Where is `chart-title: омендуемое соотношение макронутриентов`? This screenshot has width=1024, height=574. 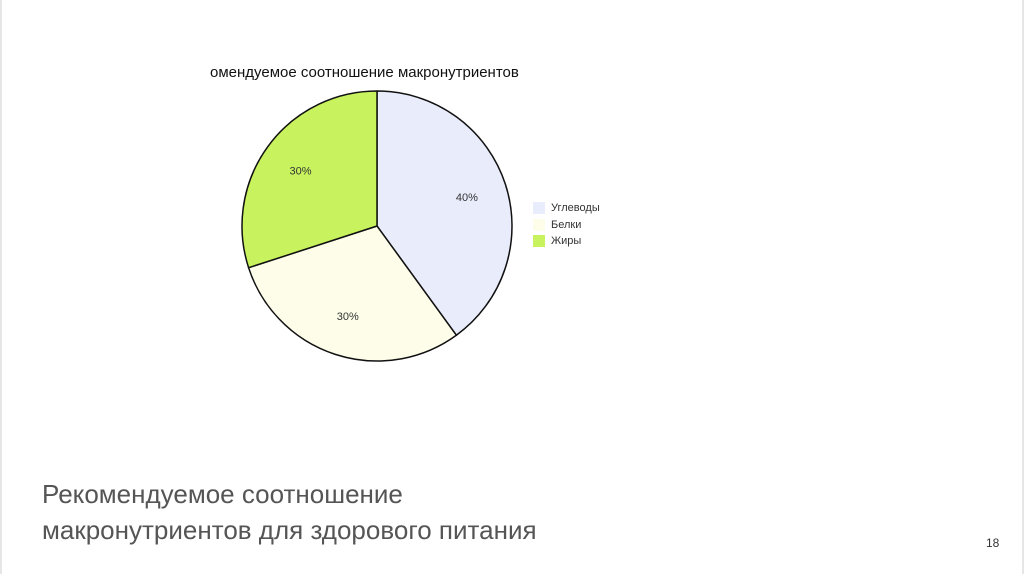
chart-title: омендуемое соотношение макронутриентов is located at coordinates (364, 72).